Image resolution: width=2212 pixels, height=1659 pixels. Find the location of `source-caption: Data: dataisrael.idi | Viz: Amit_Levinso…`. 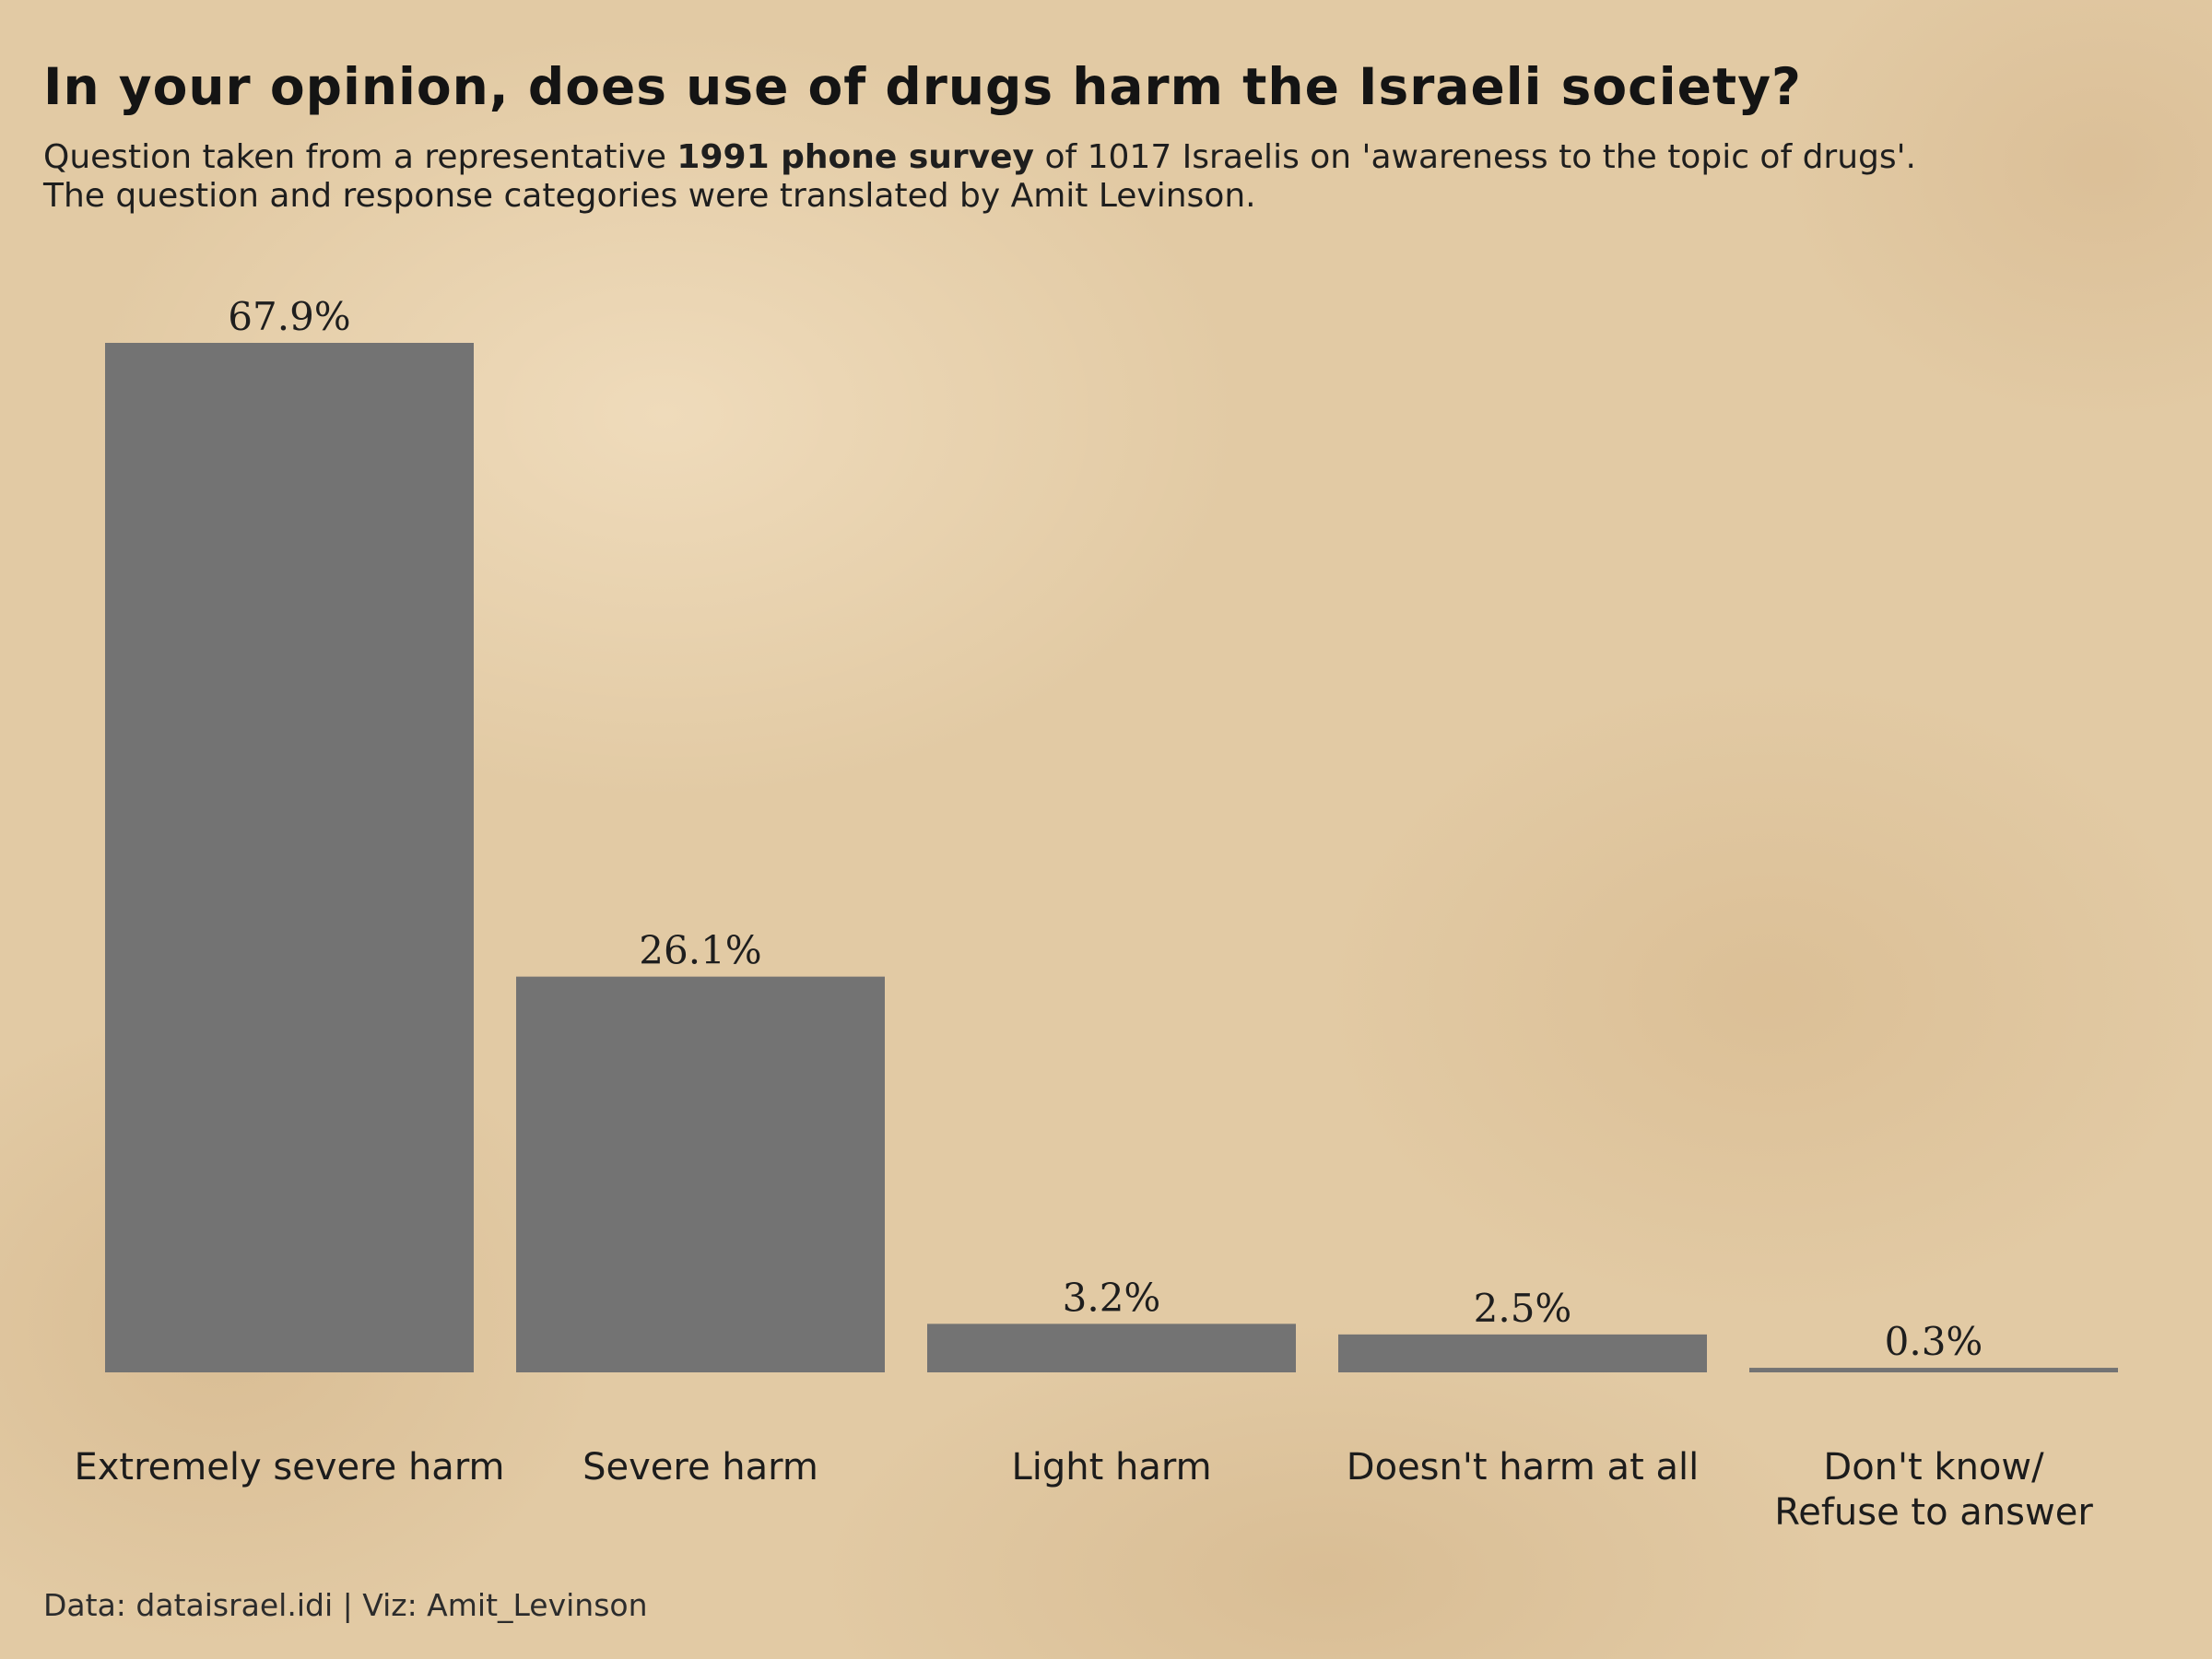

source-caption: Data: dataisrael.idi | Viz: Amit_Levinso… is located at coordinates (345, 1605).